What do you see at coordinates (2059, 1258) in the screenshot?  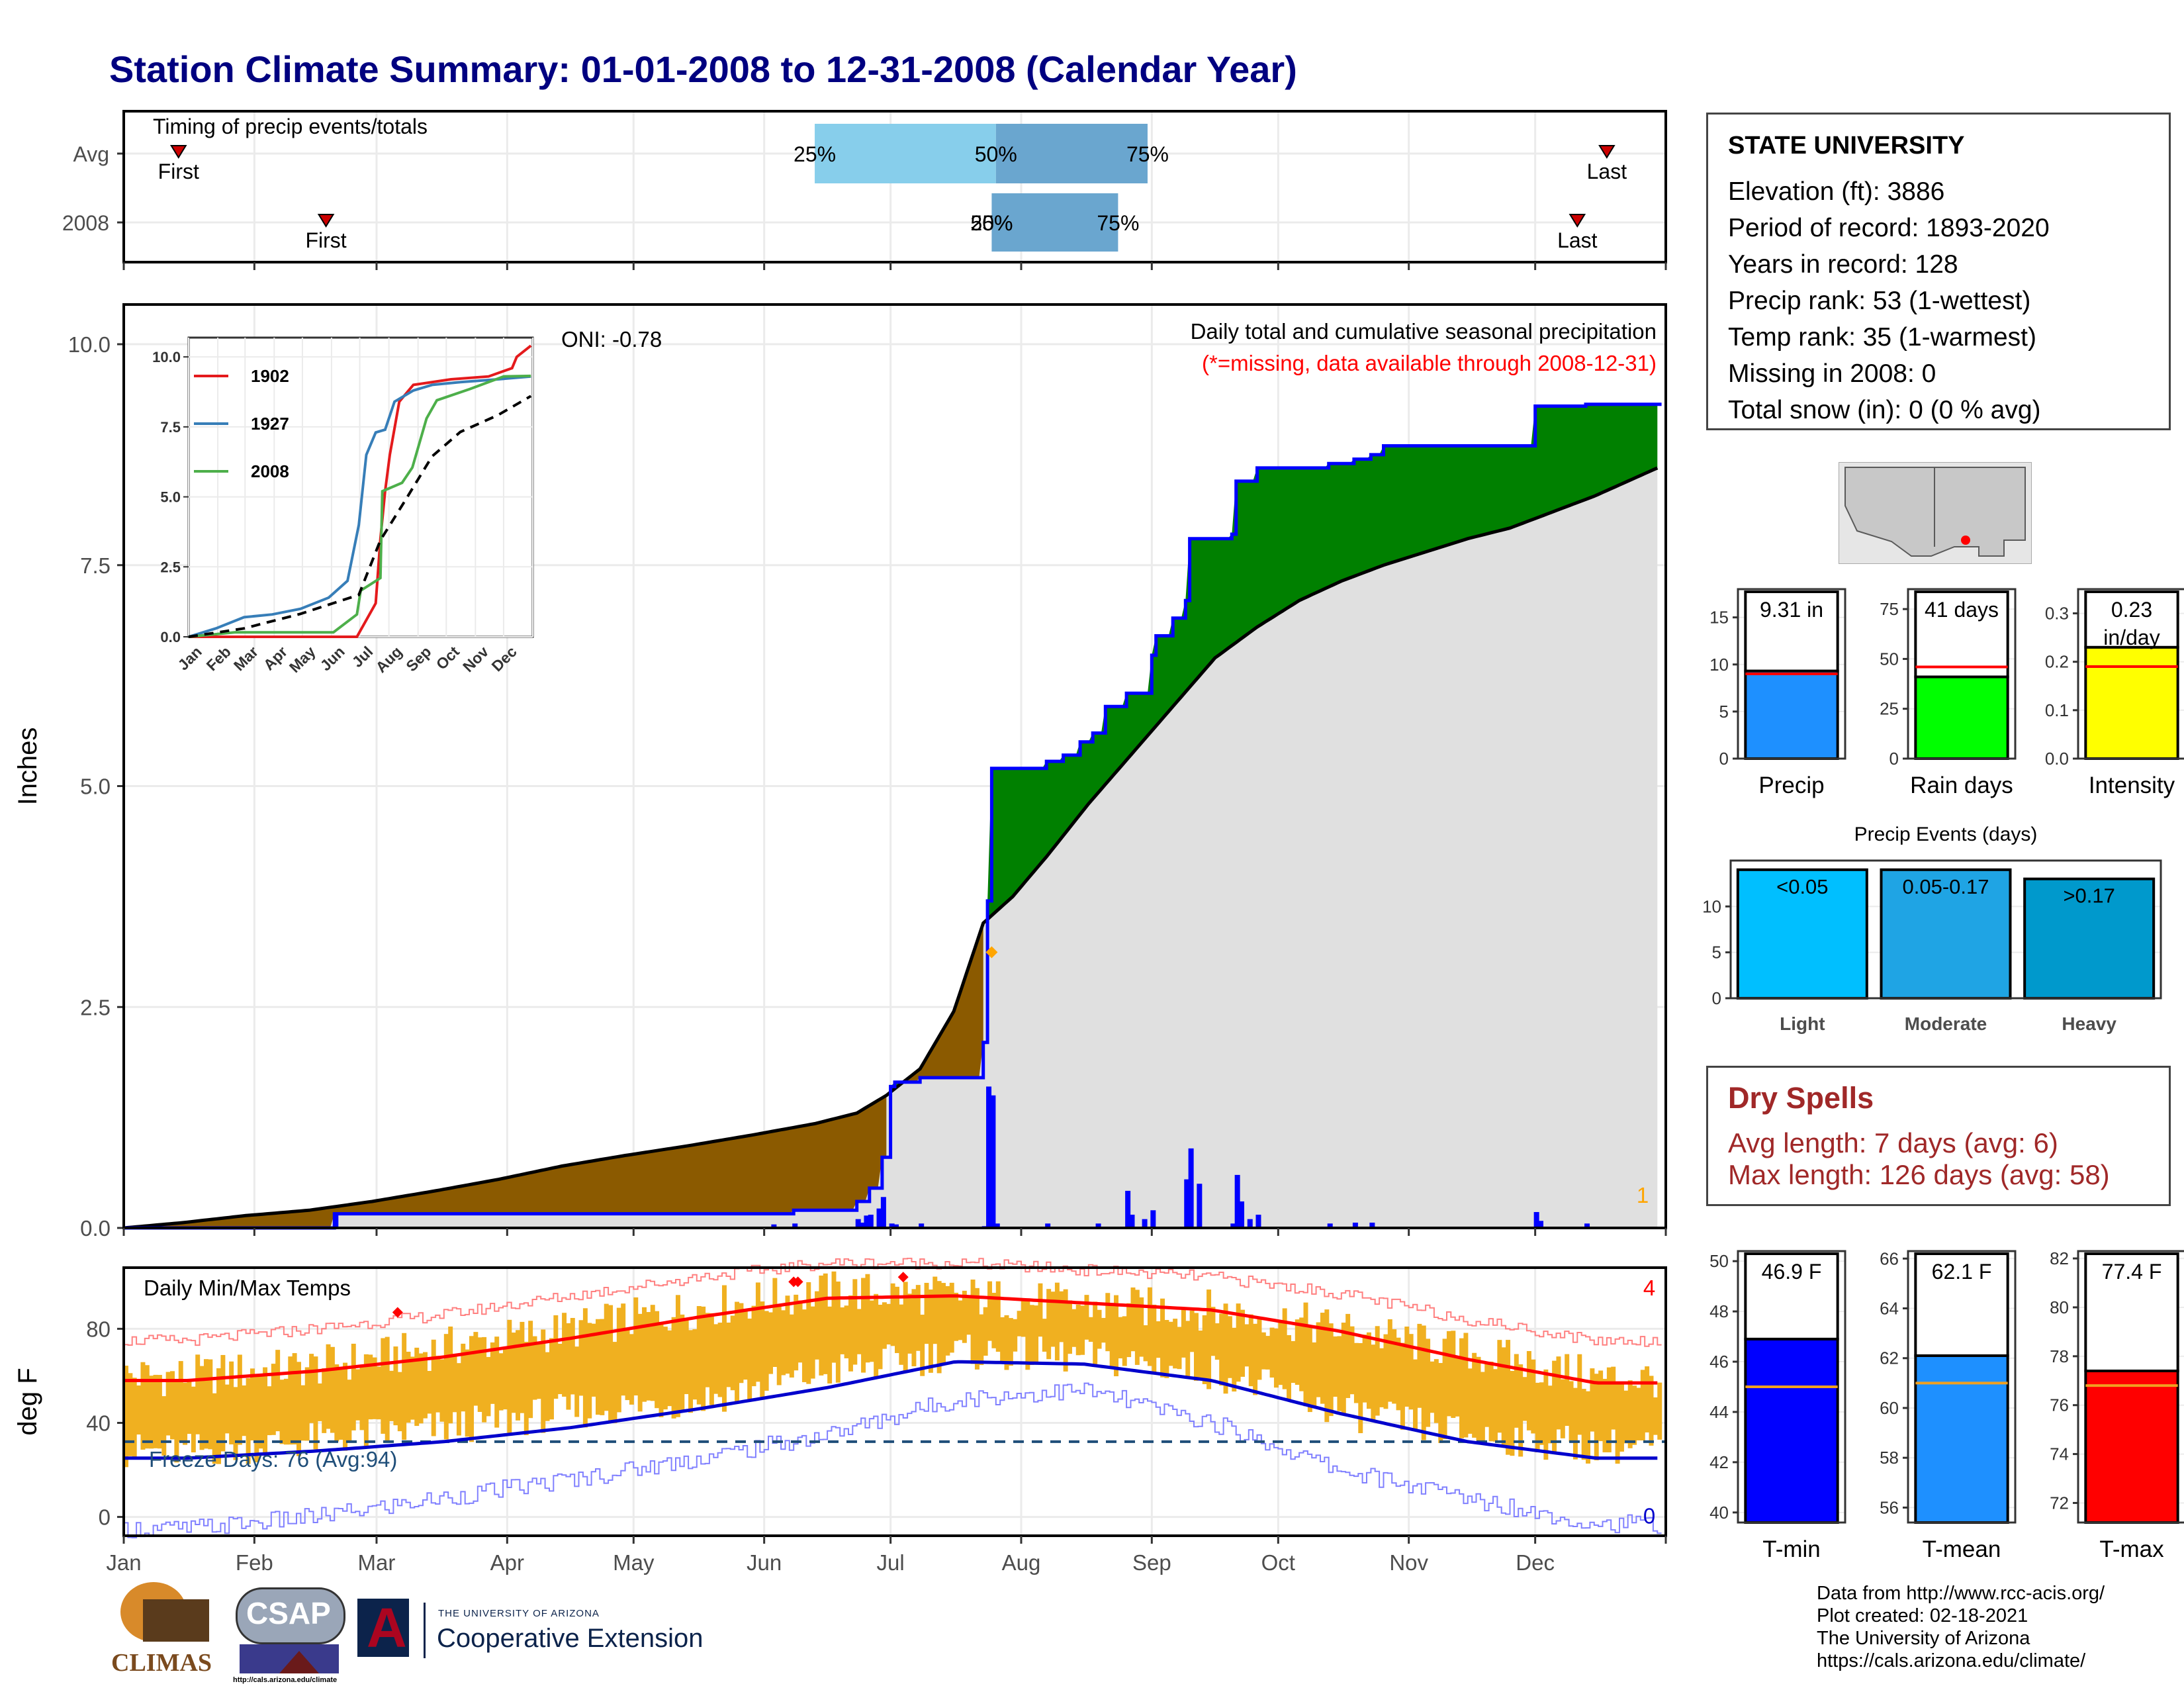 I see `mini-y-tick-label: 82` at bounding box center [2059, 1258].